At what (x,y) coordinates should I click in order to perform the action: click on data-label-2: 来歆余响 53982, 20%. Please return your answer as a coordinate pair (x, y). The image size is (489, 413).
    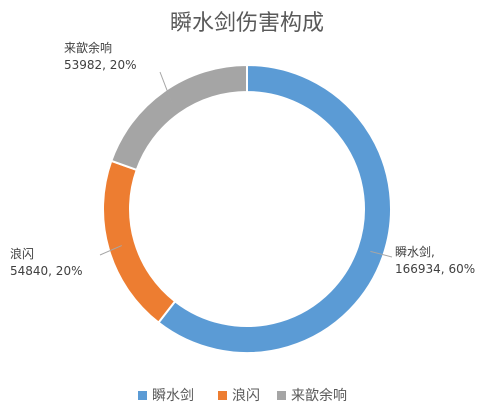
    Looking at the image, I should click on (100, 56).